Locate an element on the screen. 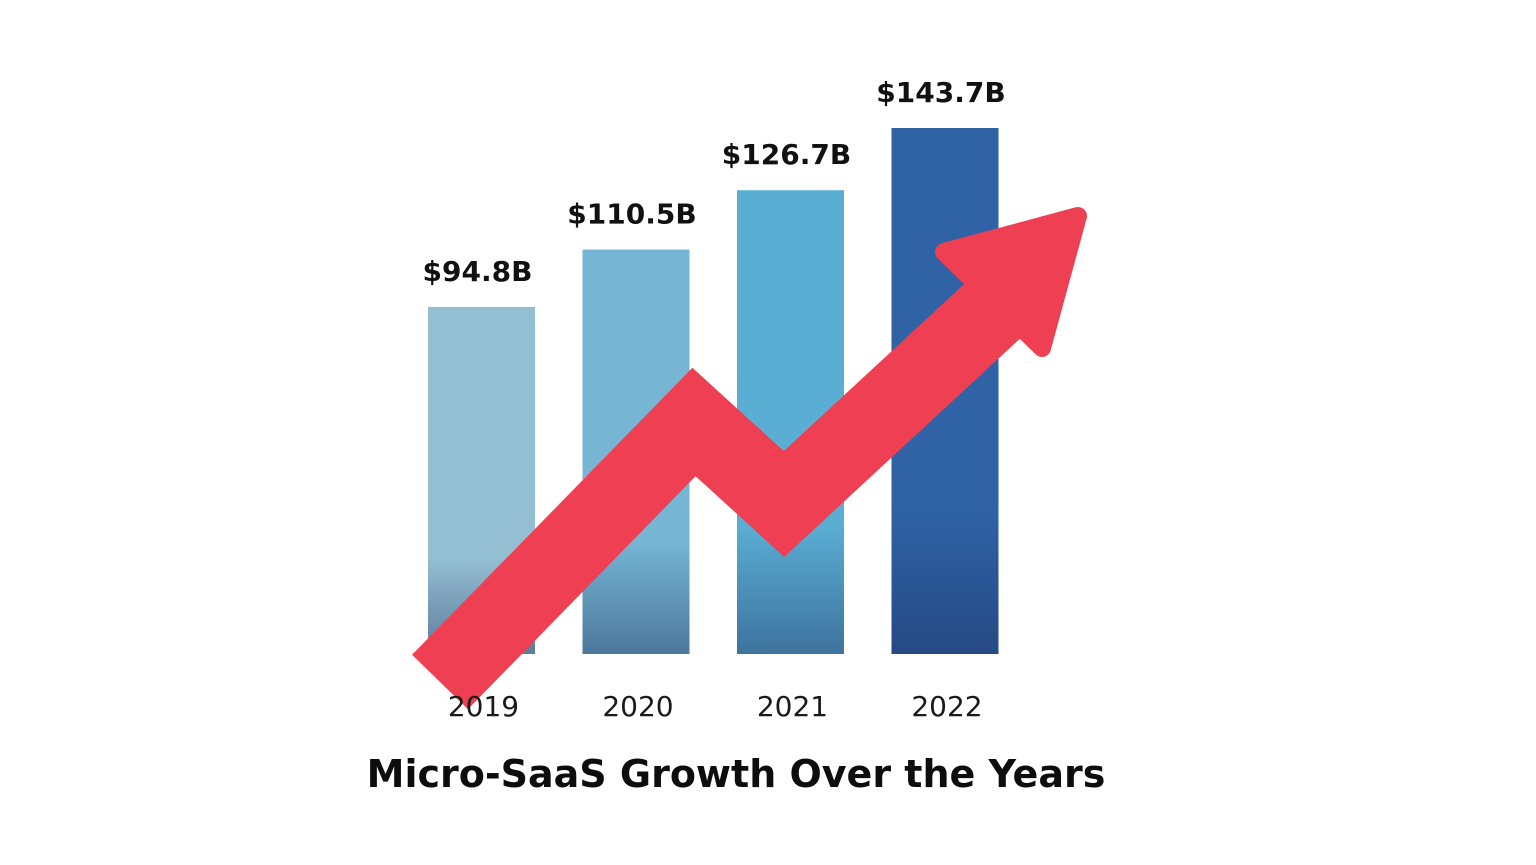 The height and width of the screenshot is (865, 1536). trend-arrow-head is located at coordinates (1011, 282).